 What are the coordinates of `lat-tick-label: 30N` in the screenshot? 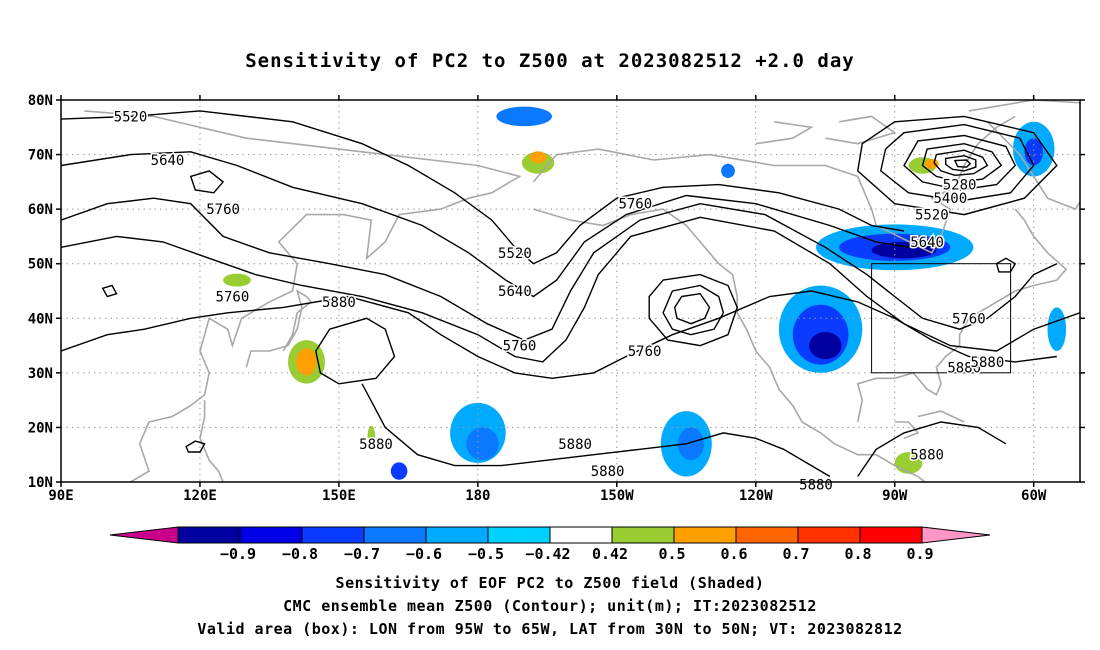 It's located at (40, 374).